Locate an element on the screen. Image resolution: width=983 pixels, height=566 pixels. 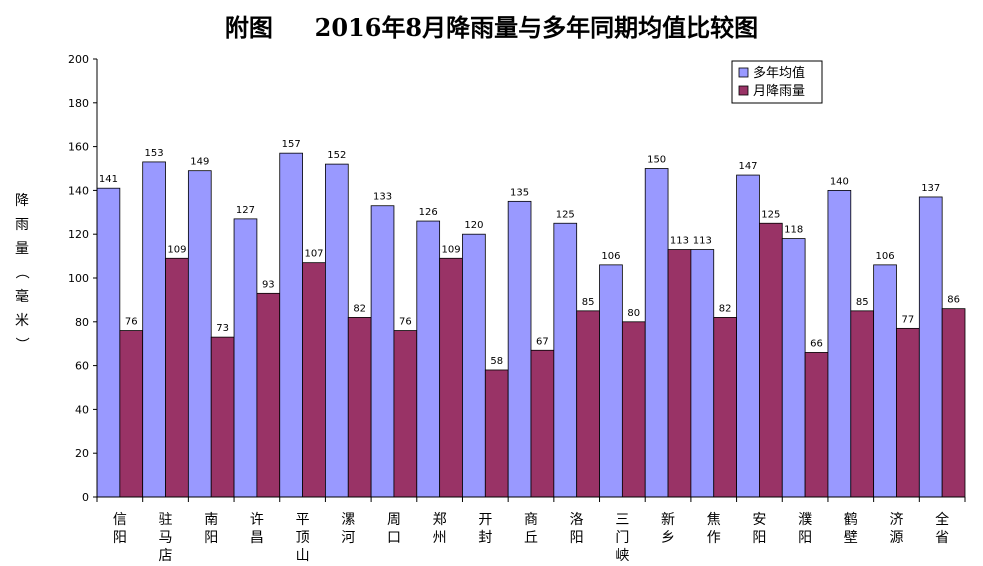
value-label: 120 is located at coordinates (473, 225).